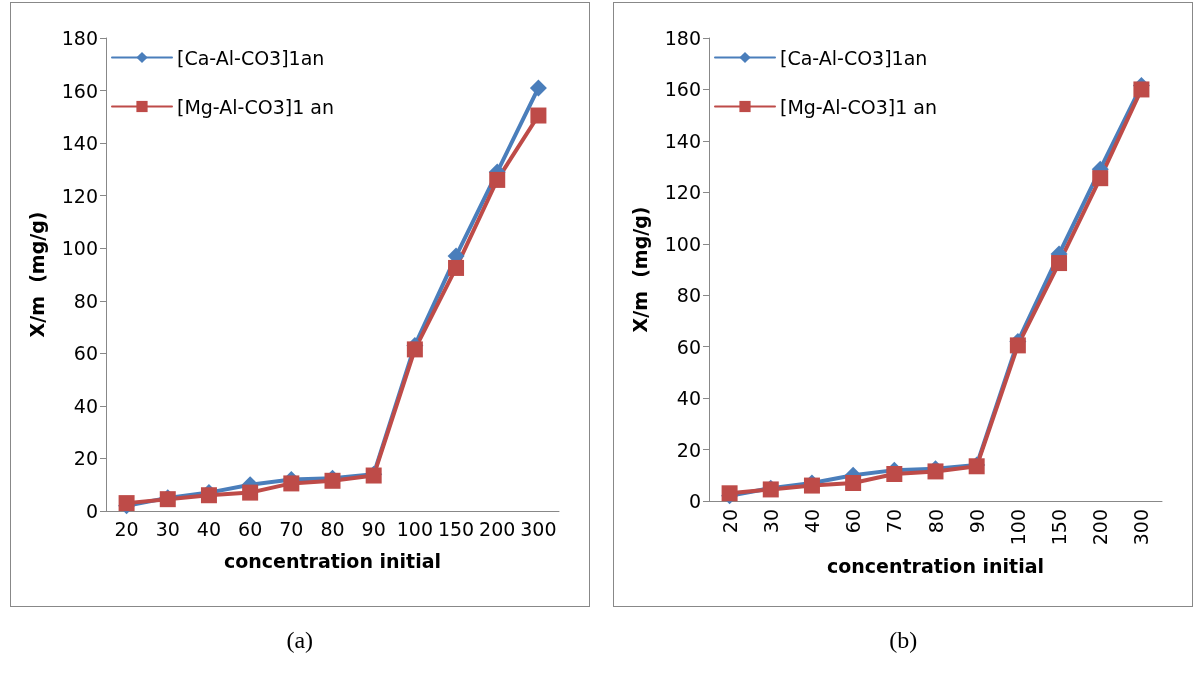 The image size is (1203, 686). Describe the element at coordinates (903, 640) in the screenshot. I see `text: (b)` at that location.